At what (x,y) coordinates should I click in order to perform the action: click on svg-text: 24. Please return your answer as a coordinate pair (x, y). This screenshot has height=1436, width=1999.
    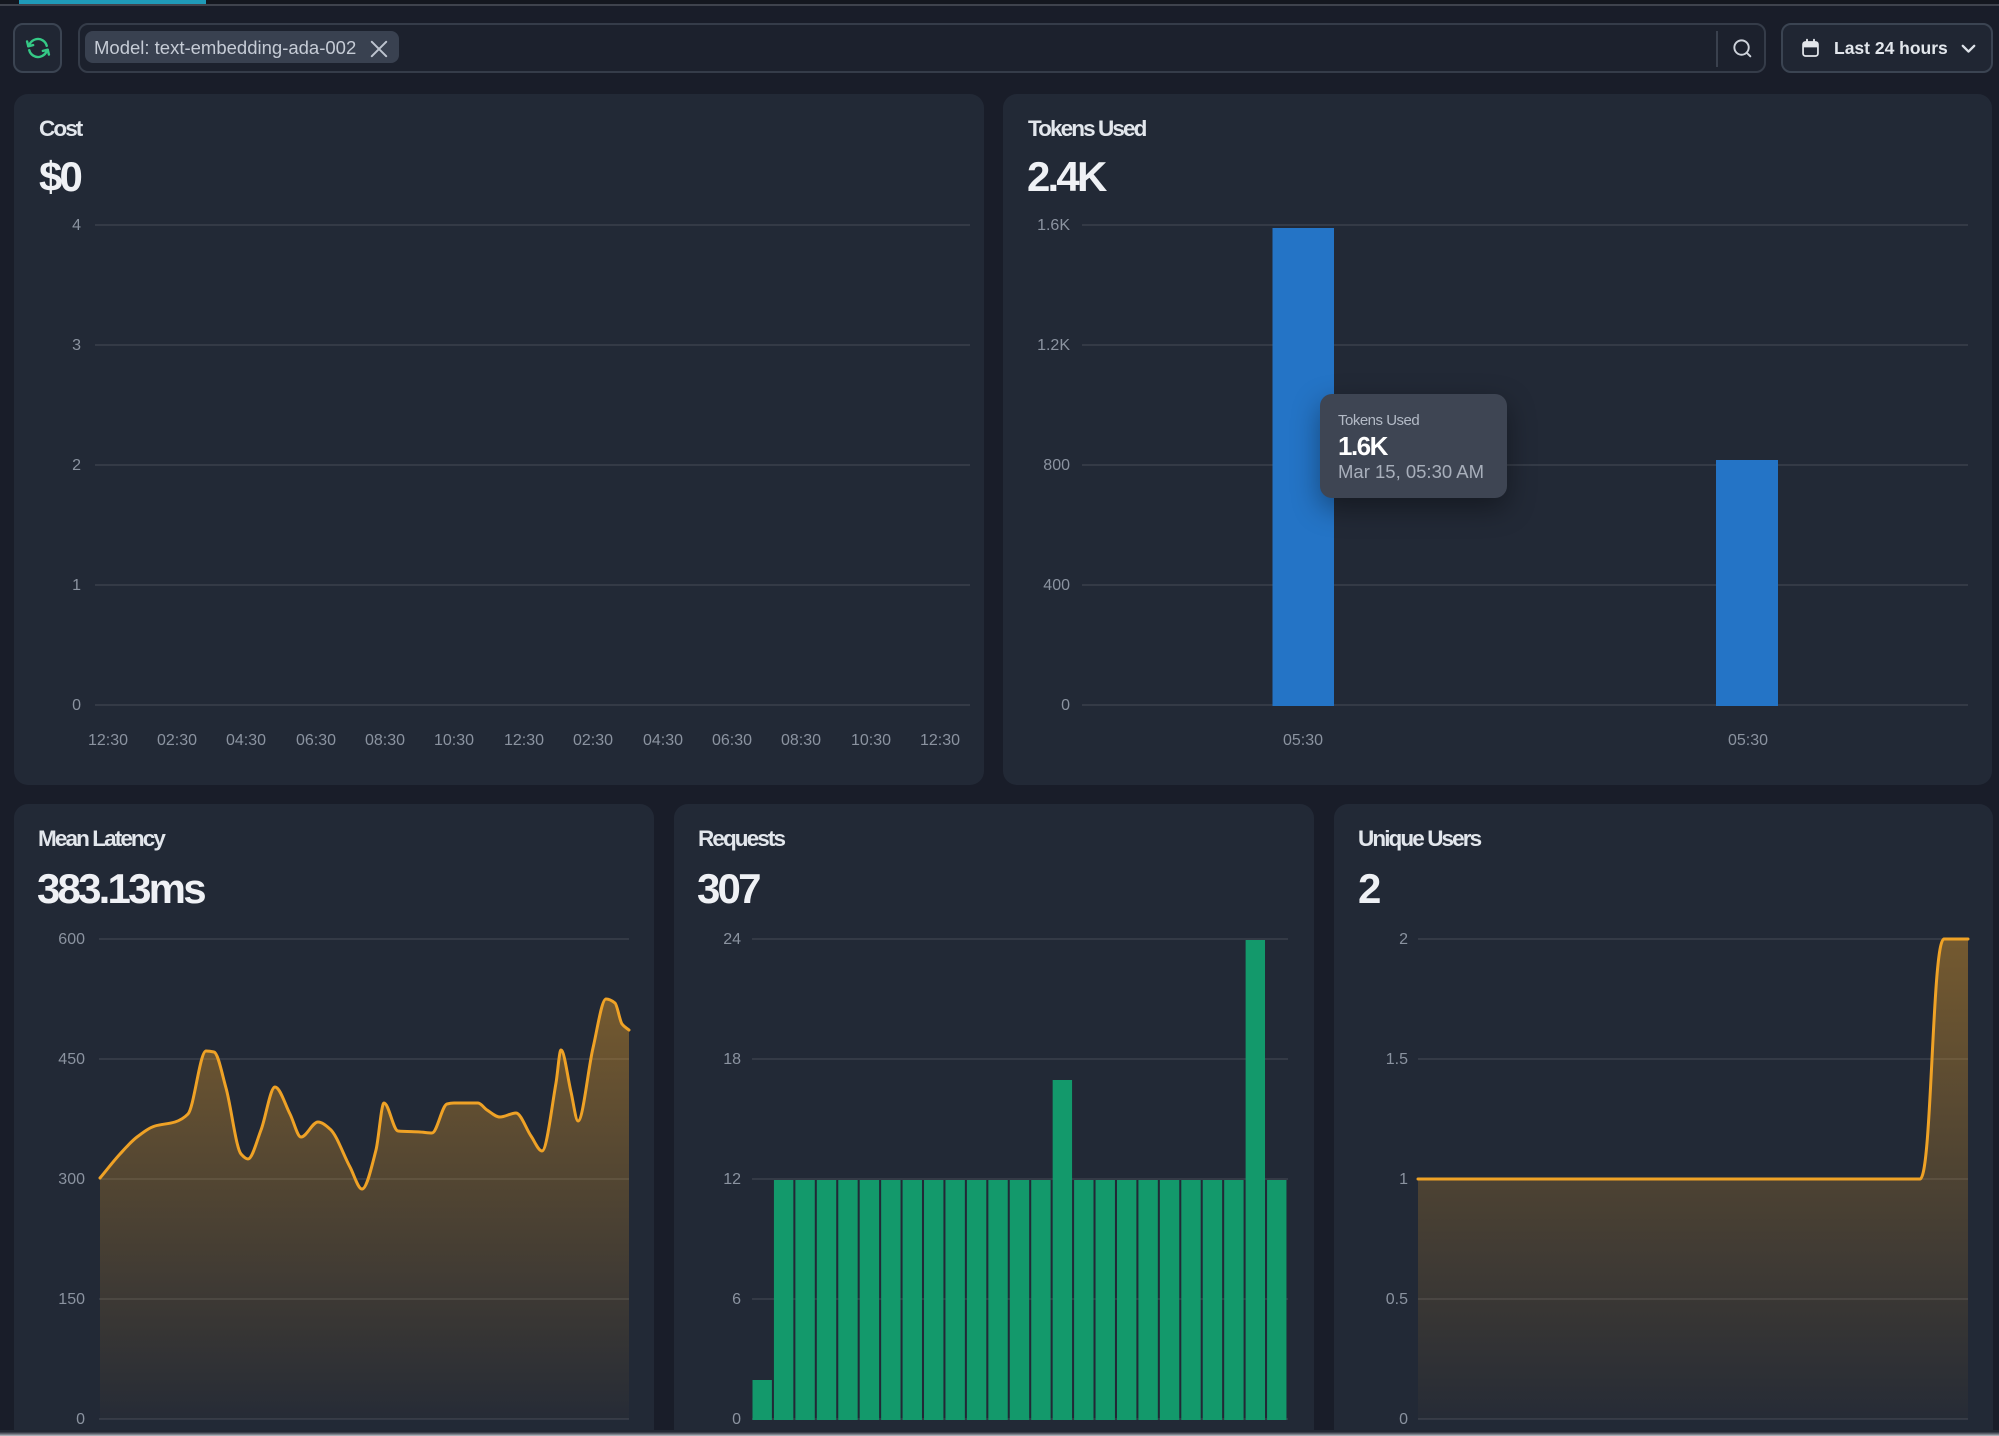
    Looking at the image, I should click on (732, 939).